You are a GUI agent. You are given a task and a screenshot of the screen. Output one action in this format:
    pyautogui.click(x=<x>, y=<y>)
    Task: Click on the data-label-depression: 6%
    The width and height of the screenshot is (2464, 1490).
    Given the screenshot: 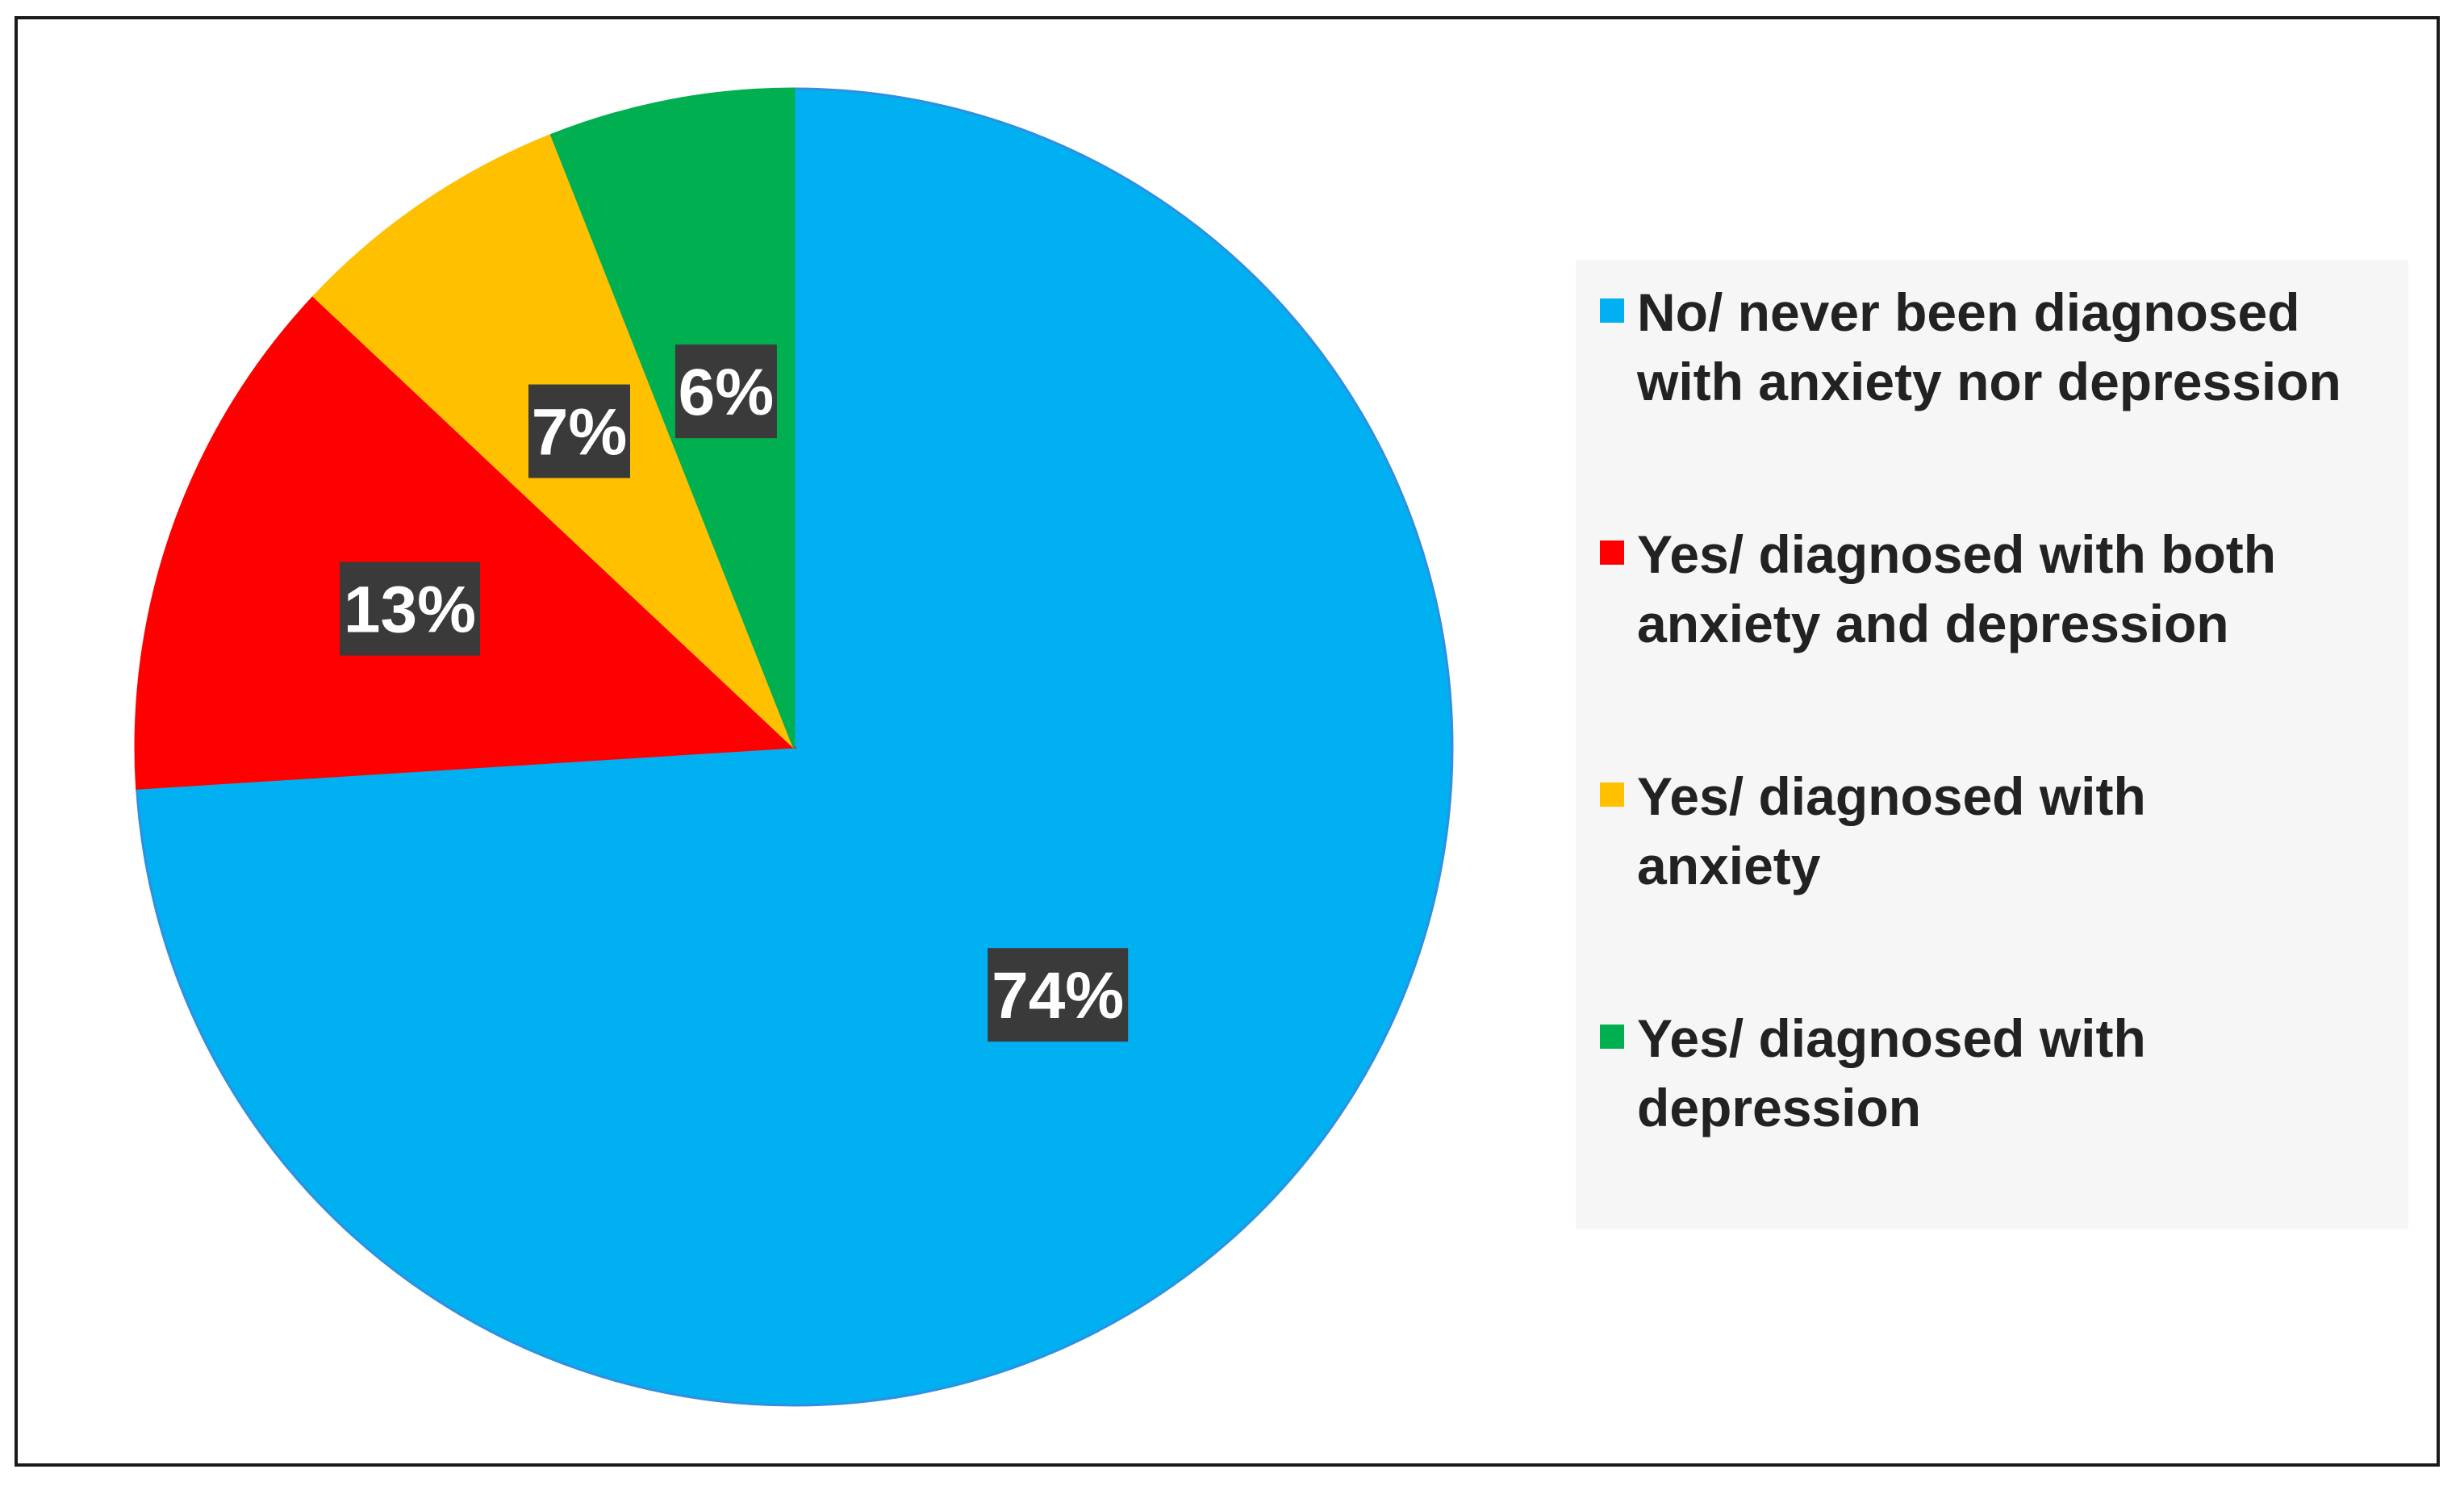 What is the action you would take?
    pyautogui.click(x=726, y=391)
    